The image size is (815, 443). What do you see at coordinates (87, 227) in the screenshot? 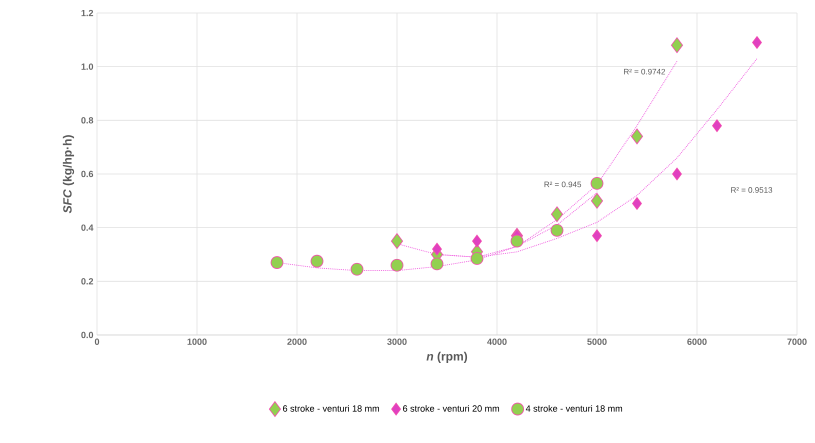
I see `y-tick-label: 0.4` at bounding box center [87, 227].